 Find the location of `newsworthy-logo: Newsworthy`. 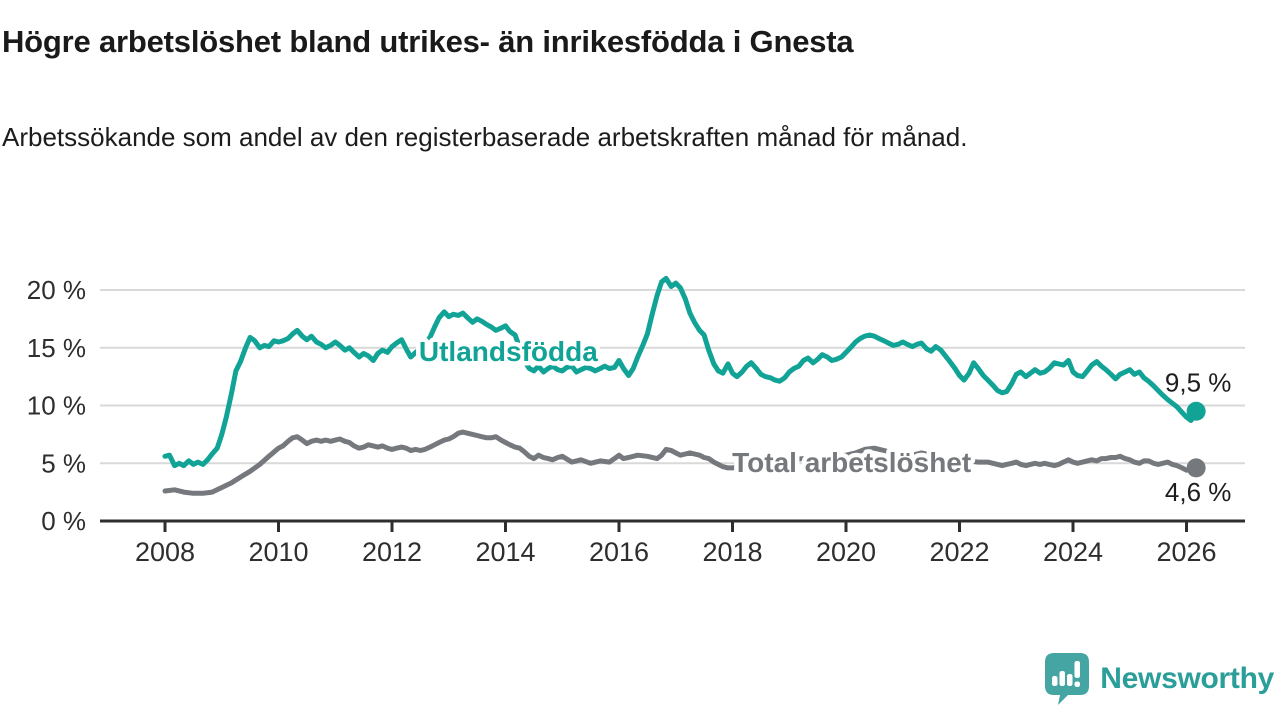

newsworthy-logo: Newsworthy is located at coordinates (1158, 678).